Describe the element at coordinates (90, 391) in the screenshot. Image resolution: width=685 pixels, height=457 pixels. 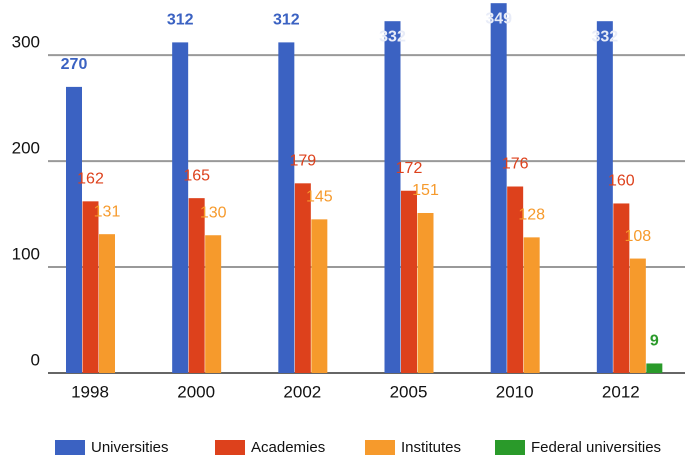
I see `x-tick-label: 1998` at that location.